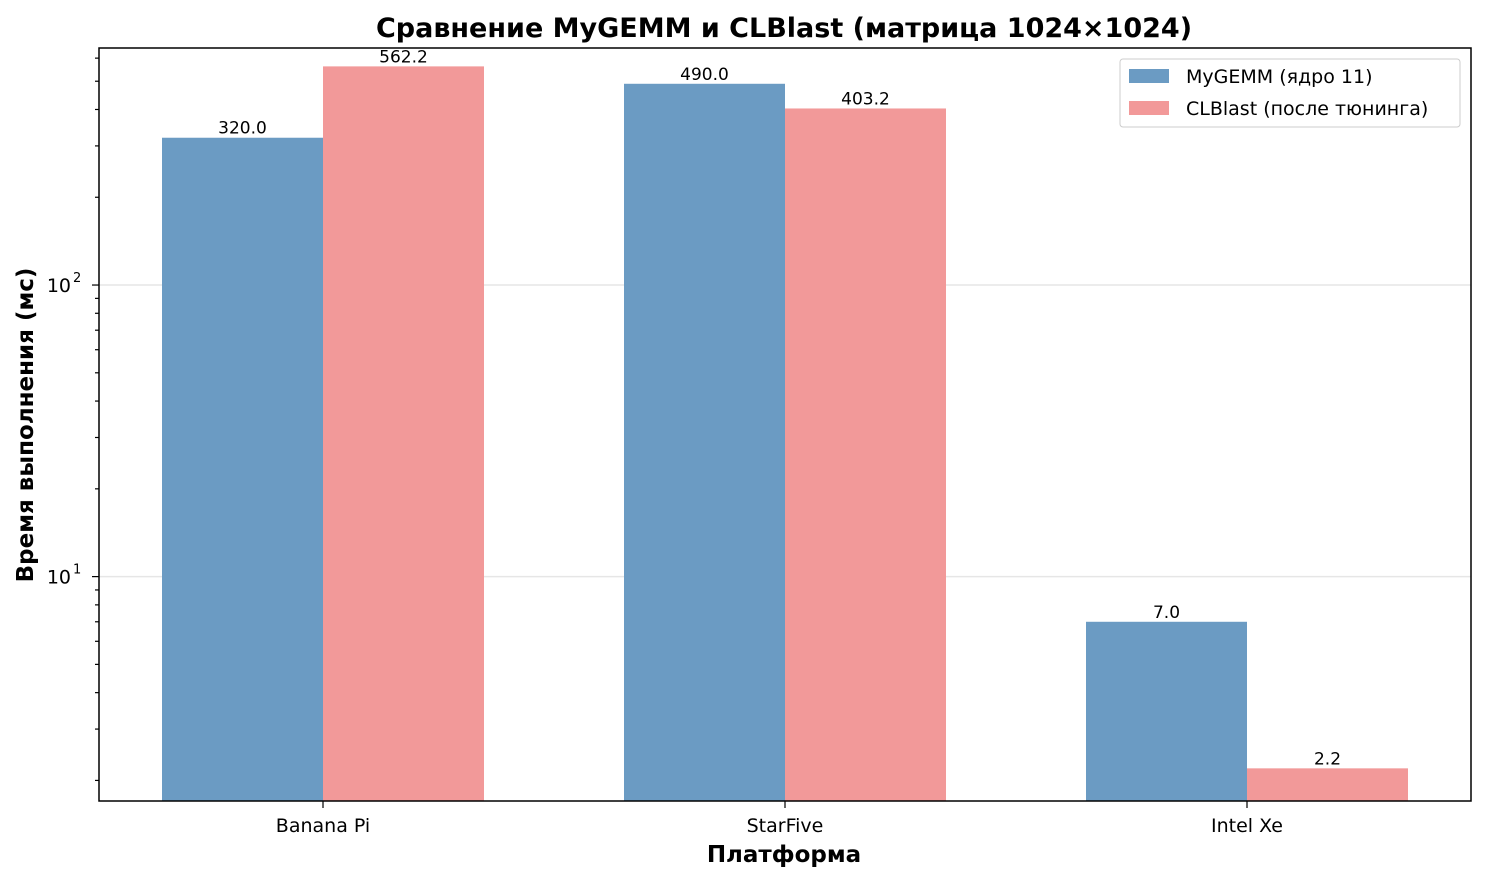  I want to click on legend-label-mygemm: MyGEMM (ядро 11), so click(1279, 77).